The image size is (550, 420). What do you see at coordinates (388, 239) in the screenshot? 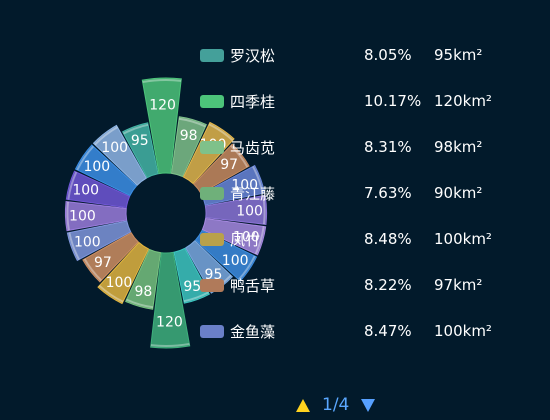
I see `legend-percent: 8.48%` at bounding box center [388, 239].